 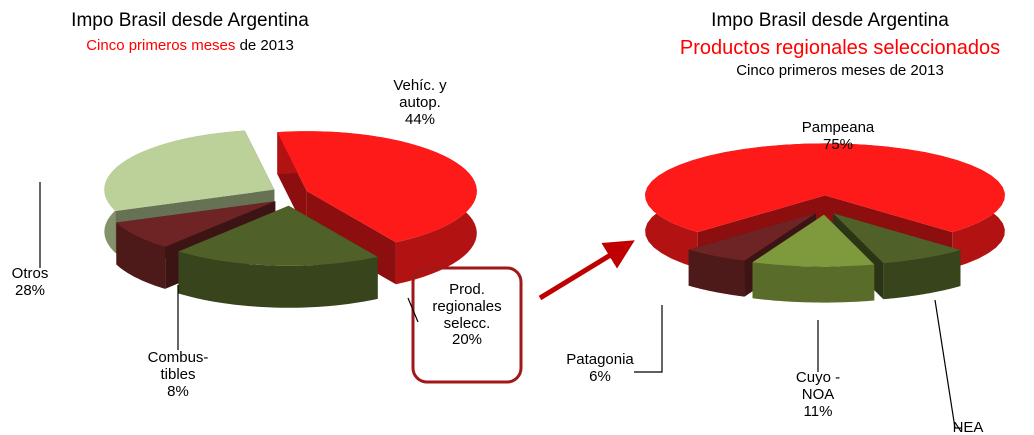 What do you see at coordinates (600, 376) in the screenshot?
I see `value-label: 6%` at bounding box center [600, 376].